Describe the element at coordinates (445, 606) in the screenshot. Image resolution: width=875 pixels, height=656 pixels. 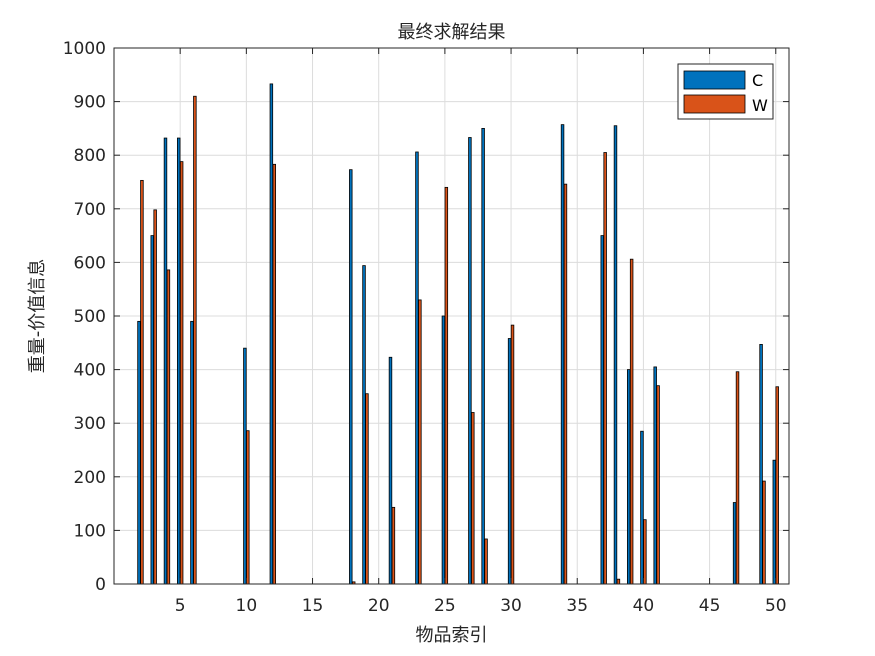
I see `x-tick-label: 25` at that location.